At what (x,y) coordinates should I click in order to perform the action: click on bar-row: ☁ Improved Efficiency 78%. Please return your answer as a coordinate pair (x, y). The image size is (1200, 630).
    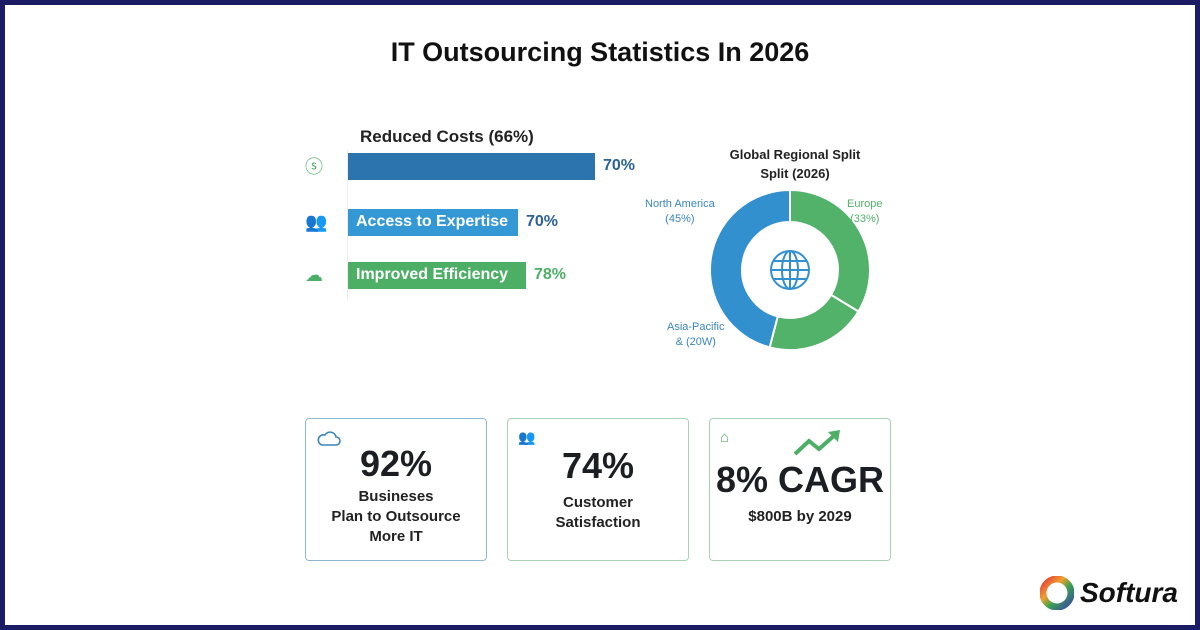
    Looking at the image, I should click on (435, 275).